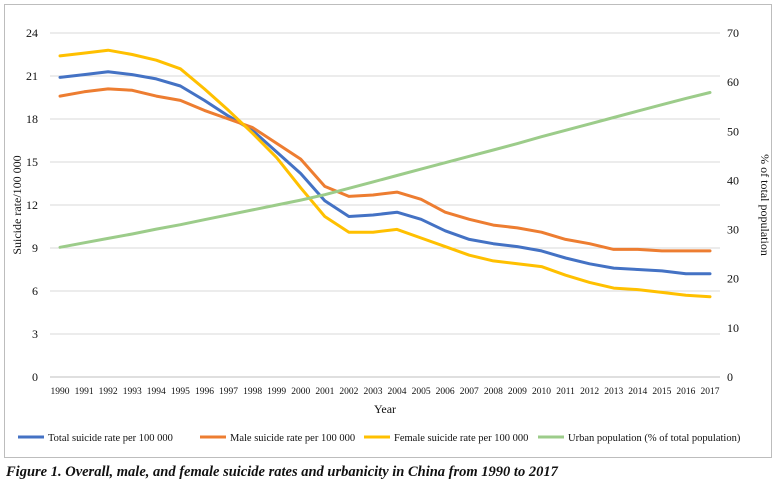 The width and height of the screenshot is (779, 490). Describe the element at coordinates (733, 328) in the screenshot. I see `y2-tick-label: 10` at that location.